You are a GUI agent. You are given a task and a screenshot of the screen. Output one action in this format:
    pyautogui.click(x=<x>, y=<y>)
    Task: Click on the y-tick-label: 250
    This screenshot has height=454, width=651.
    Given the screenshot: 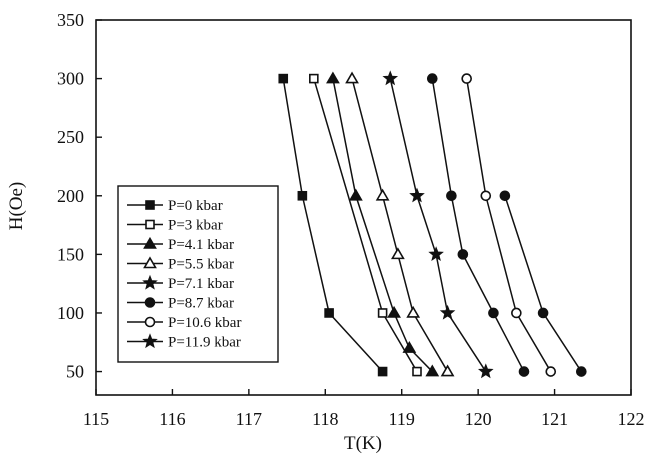 What is the action you would take?
    pyautogui.click(x=70, y=137)
    